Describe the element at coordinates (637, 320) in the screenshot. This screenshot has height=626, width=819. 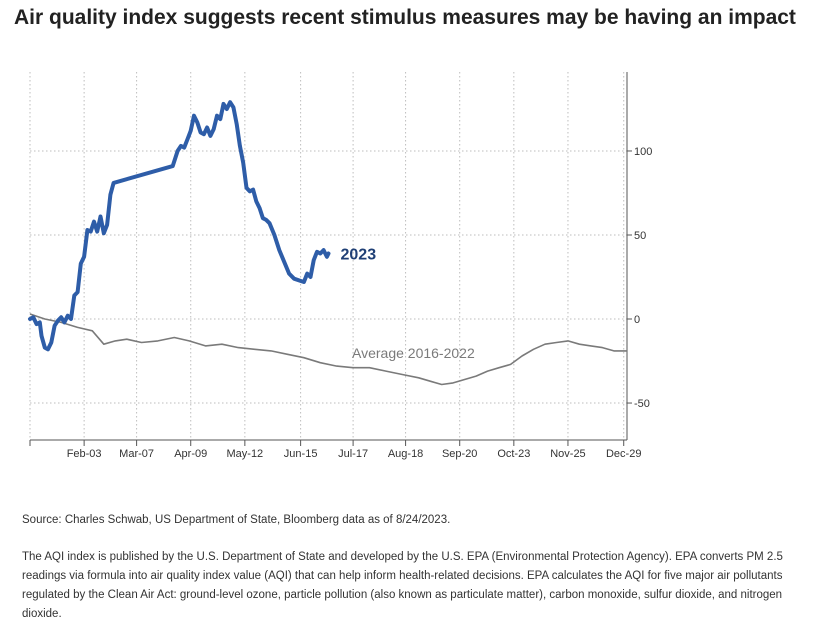
I see `y-tick-label: 0` at that location.